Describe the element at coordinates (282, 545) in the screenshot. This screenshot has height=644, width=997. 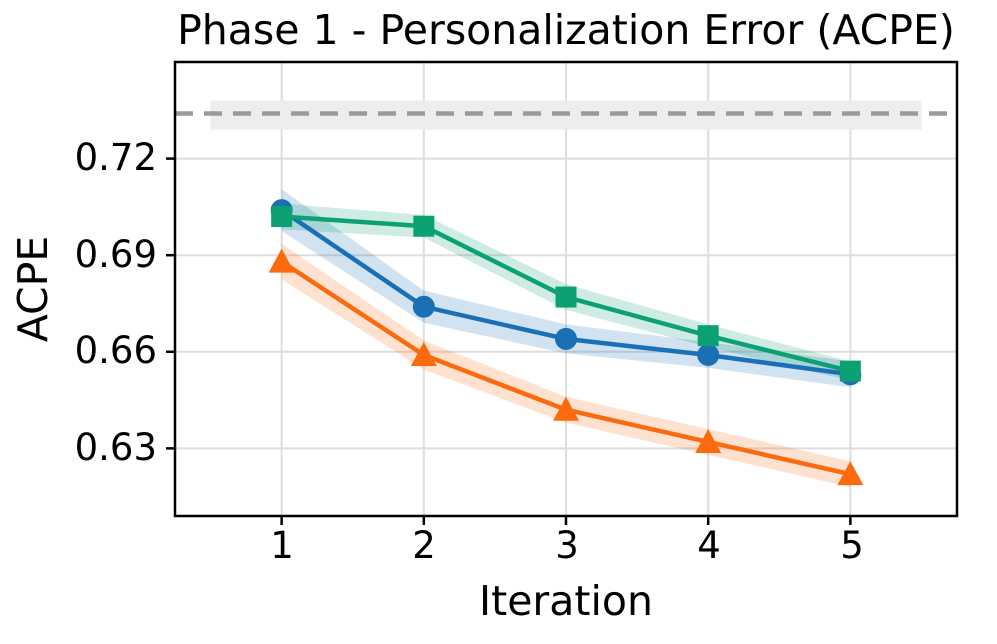
I see `x-tick-label: 1` at that location.